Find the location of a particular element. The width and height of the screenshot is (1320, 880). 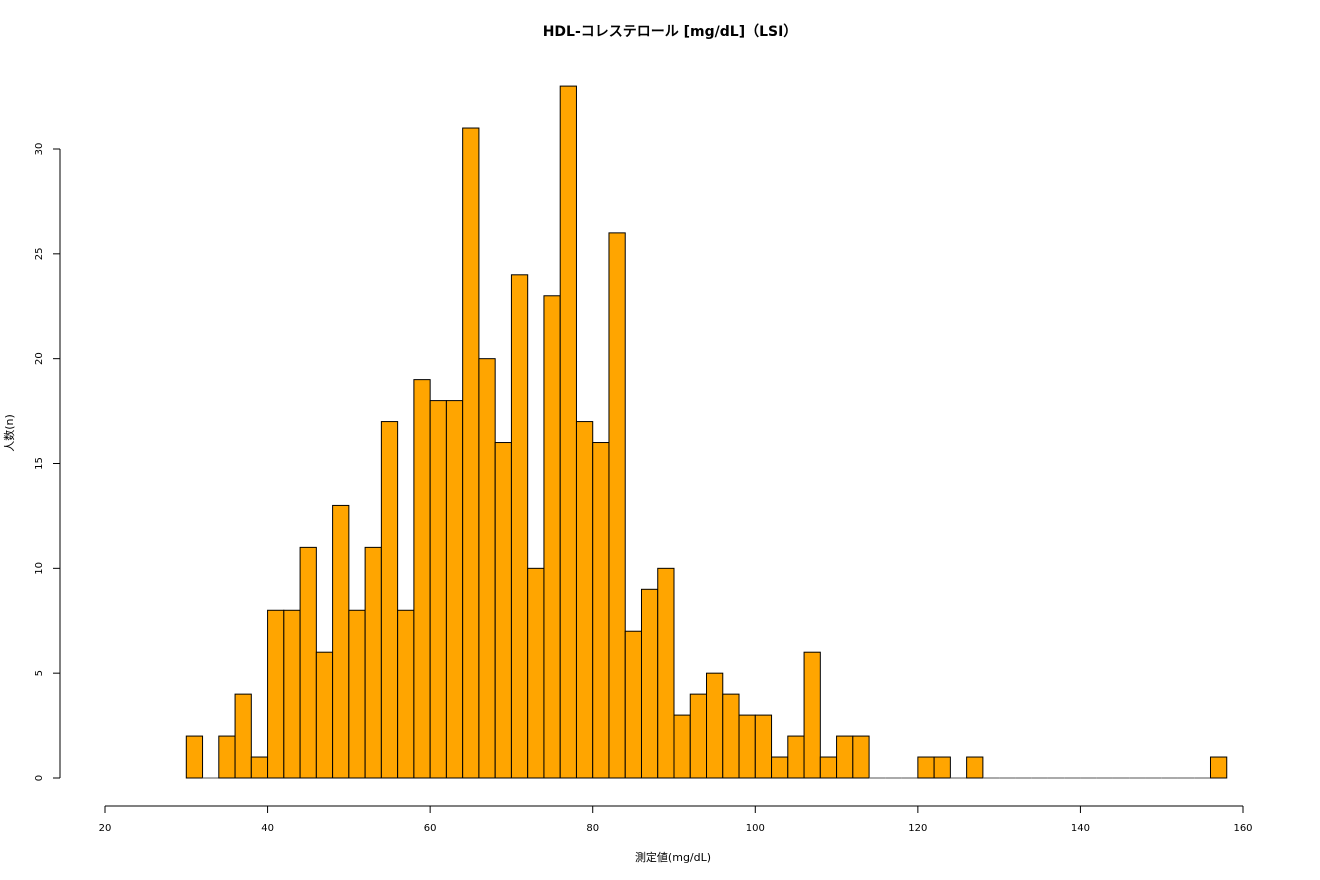

y-axis-label: 人数(n) is located at coordinates (9, 433).